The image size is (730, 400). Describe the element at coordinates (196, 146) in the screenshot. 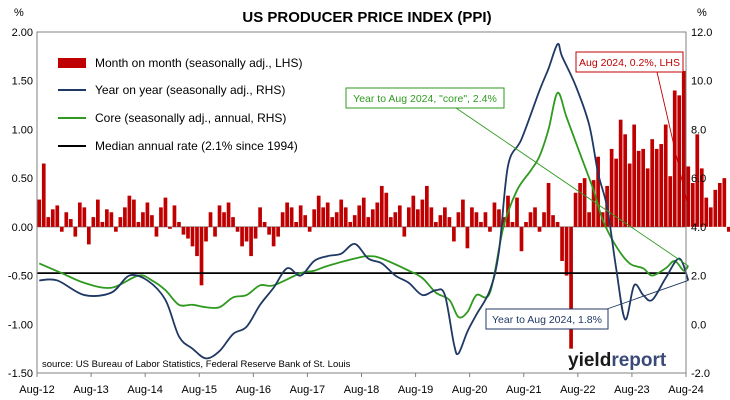

I see `legend-label-3: Median annual rate (2.1% since 1994)` at that location.